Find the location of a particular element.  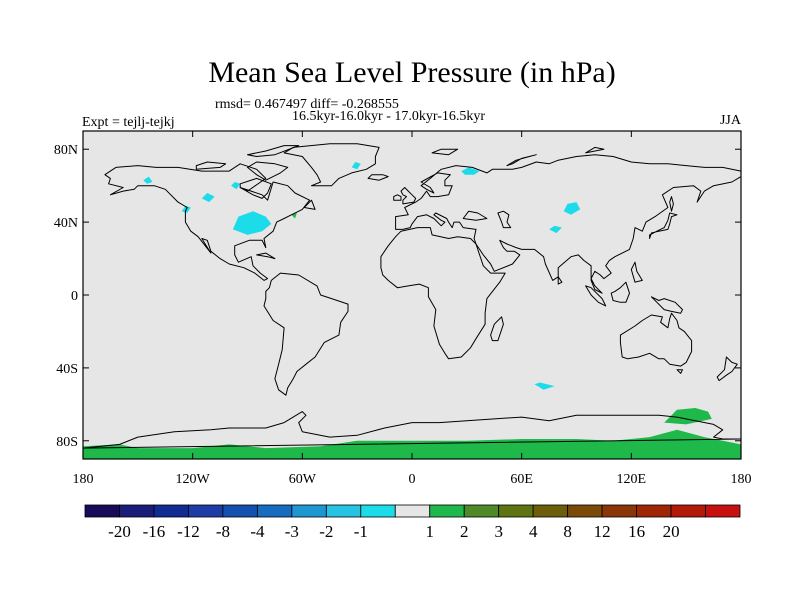

coastline-africa is located at coordinates (443, 293).